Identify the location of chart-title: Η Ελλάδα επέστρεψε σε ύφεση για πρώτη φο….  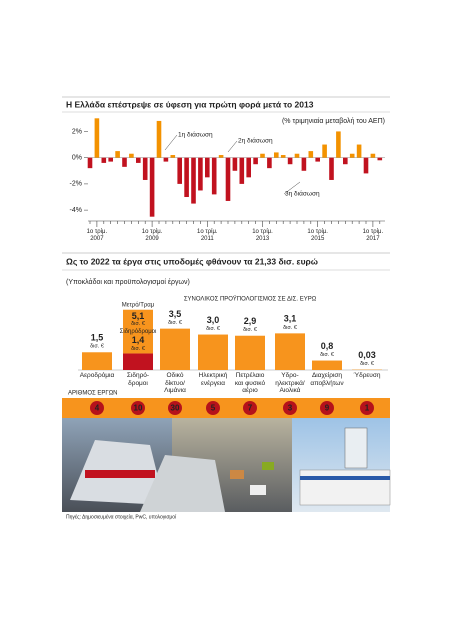
(190, 104).